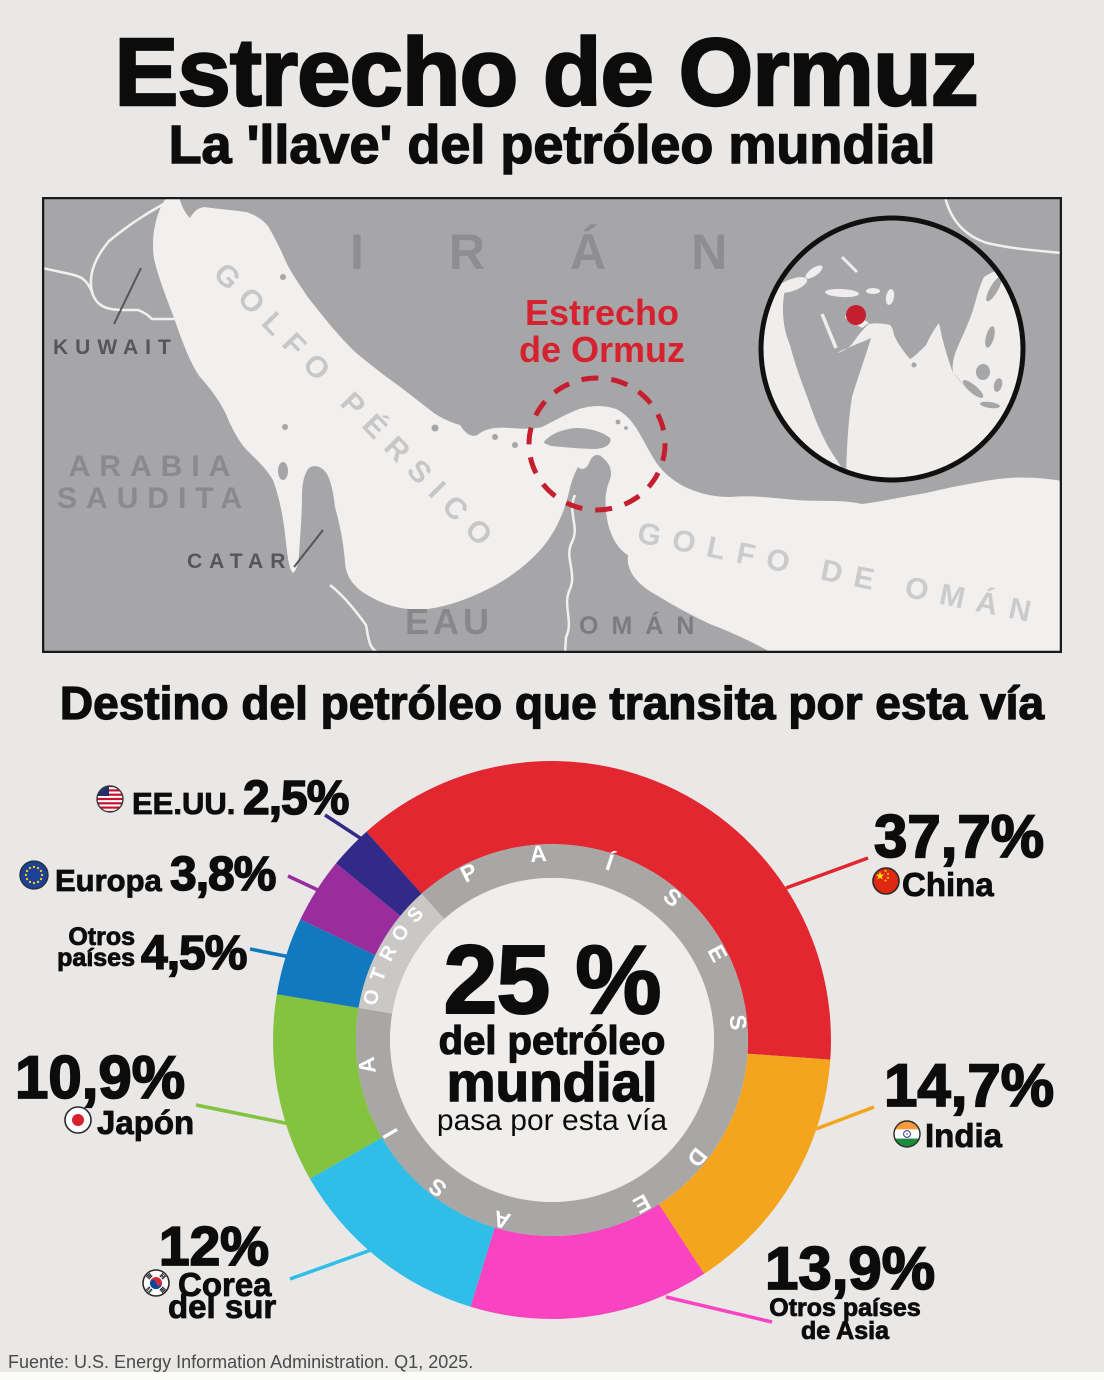 This screenshot has height=1380, width=1104. I want to click on svg-text: ARABIA, so click(154, 466).